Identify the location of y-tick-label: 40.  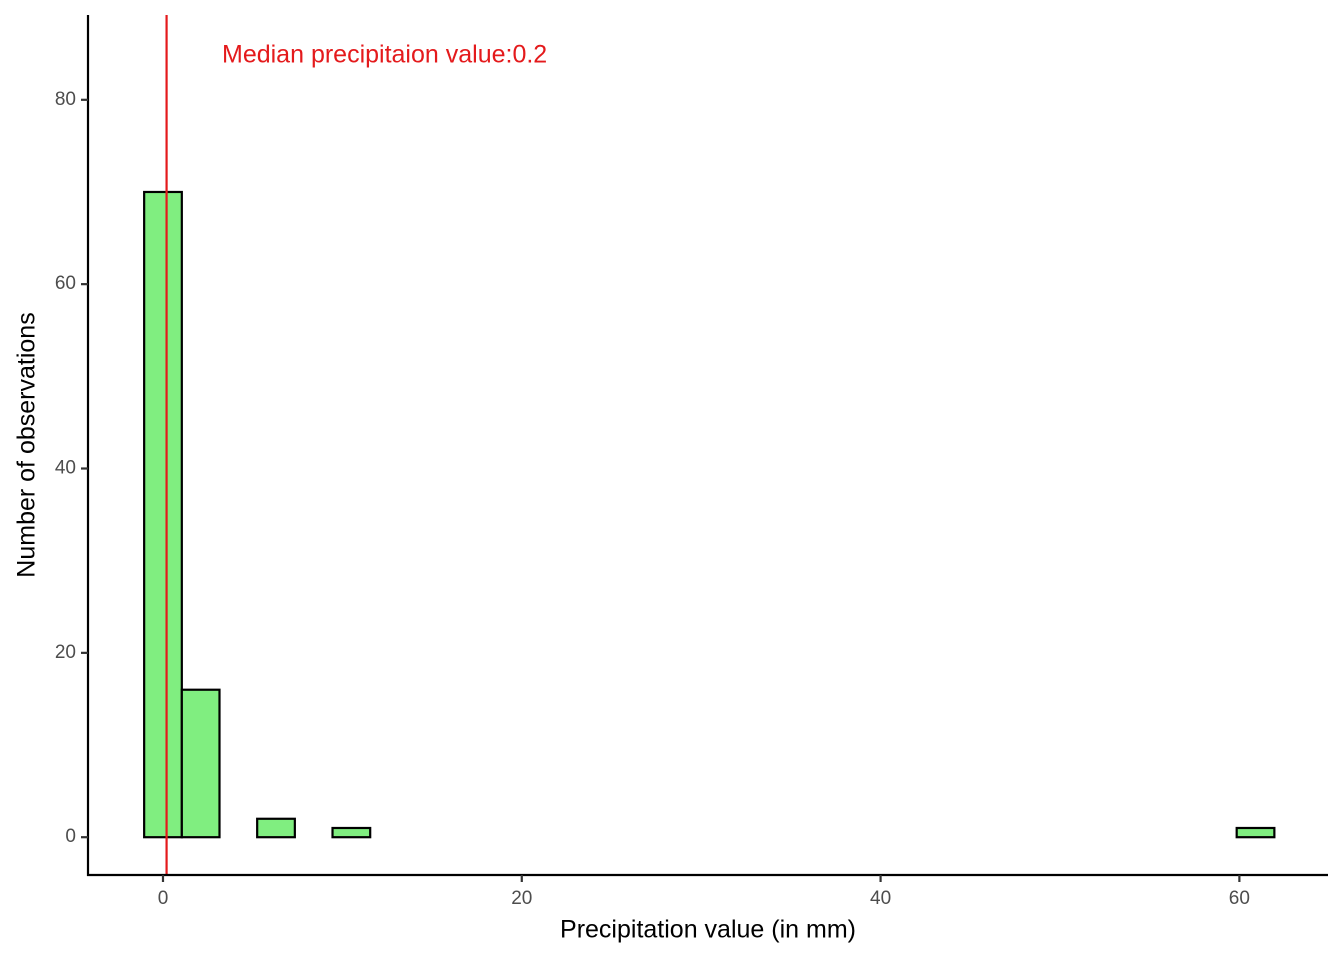
(65, 468).